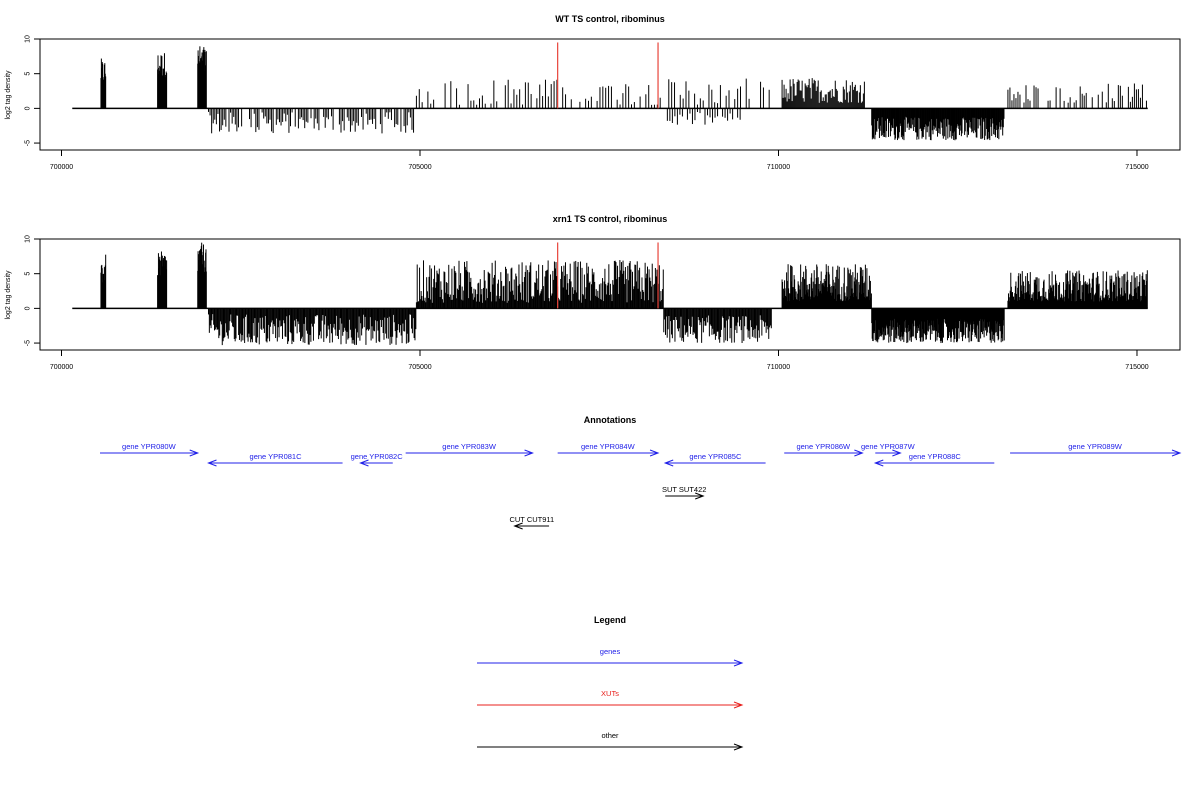  I want to click on wt-plot-frame, so click(610, 94).